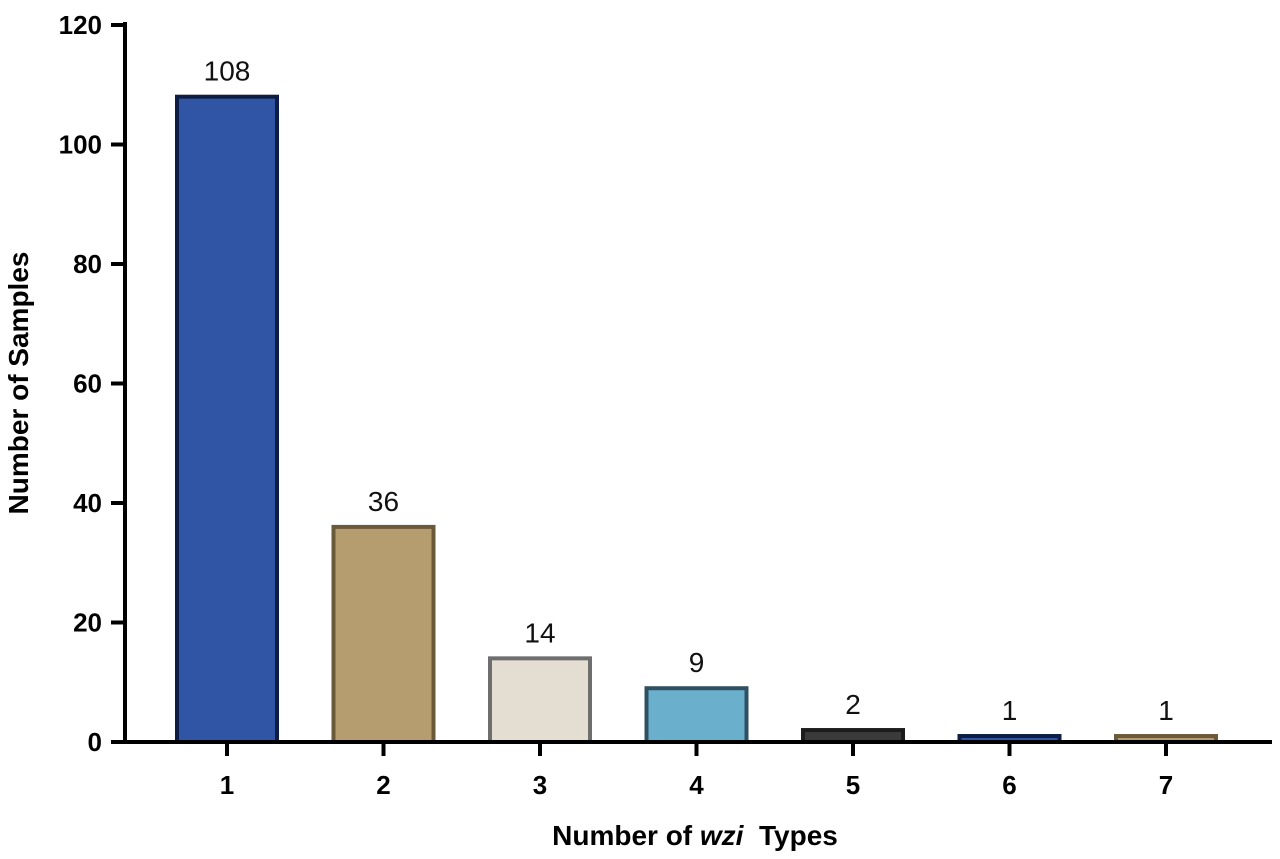 This screenshot has height=859, width=1280. I want to click on x-tick-label-5: 5, so click(853, 785).